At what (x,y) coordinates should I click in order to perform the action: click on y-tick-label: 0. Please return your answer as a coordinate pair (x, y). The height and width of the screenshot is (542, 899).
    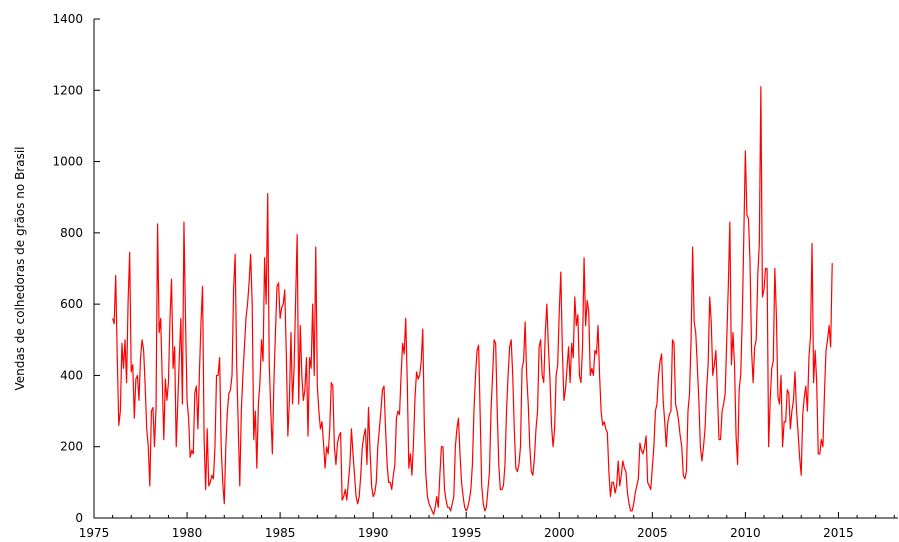
    Looking at the image, I should click on (79, 518).